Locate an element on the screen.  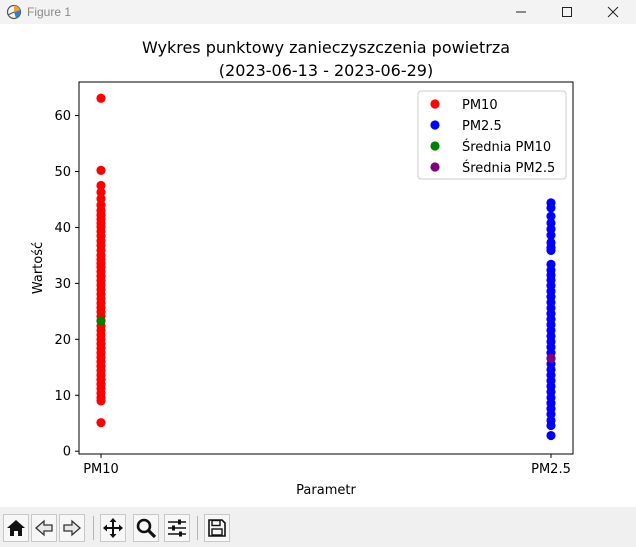
save-button is located at coordinates (217, 528).